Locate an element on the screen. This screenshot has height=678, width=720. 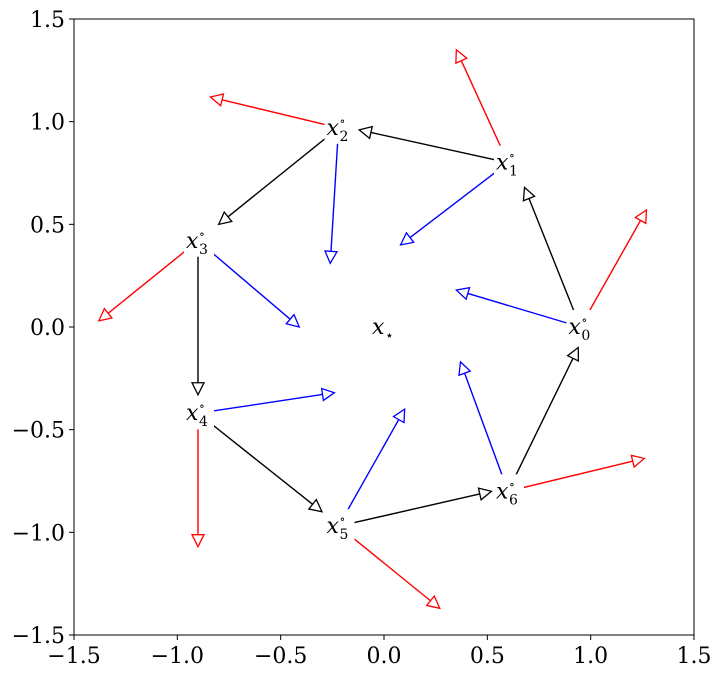
label-subscript: 3 is located at coordinates (203, 250).